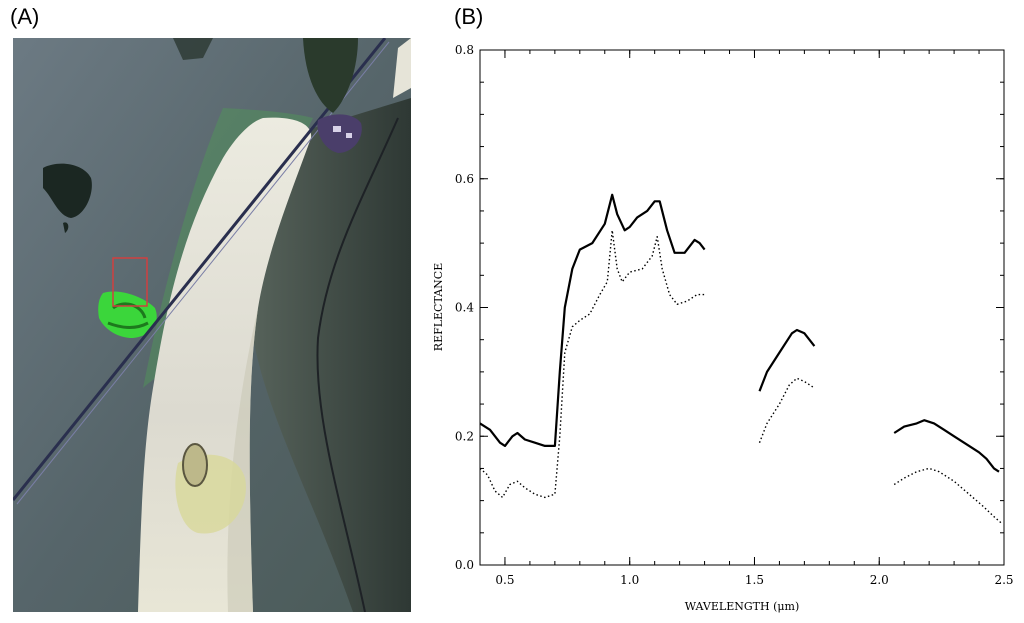 Image resolution: width=1024 pixels, height=623 pixels. I want to click on y-tick-label: 0.0, so click(464, 565).